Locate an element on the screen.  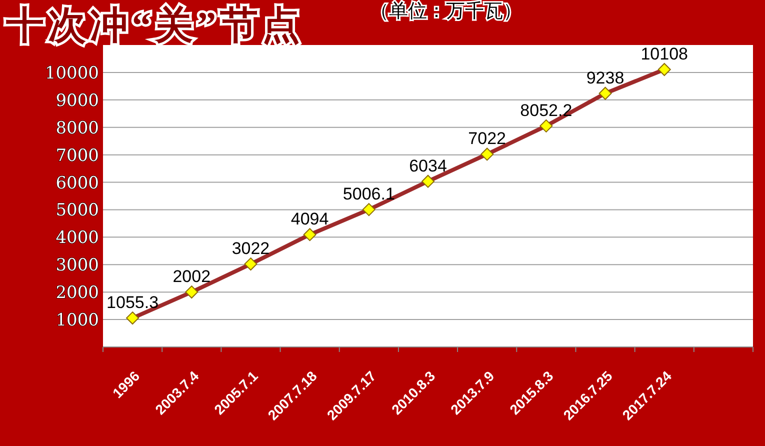
y-tick-label: 4000 is located at coordinates (77, 238).